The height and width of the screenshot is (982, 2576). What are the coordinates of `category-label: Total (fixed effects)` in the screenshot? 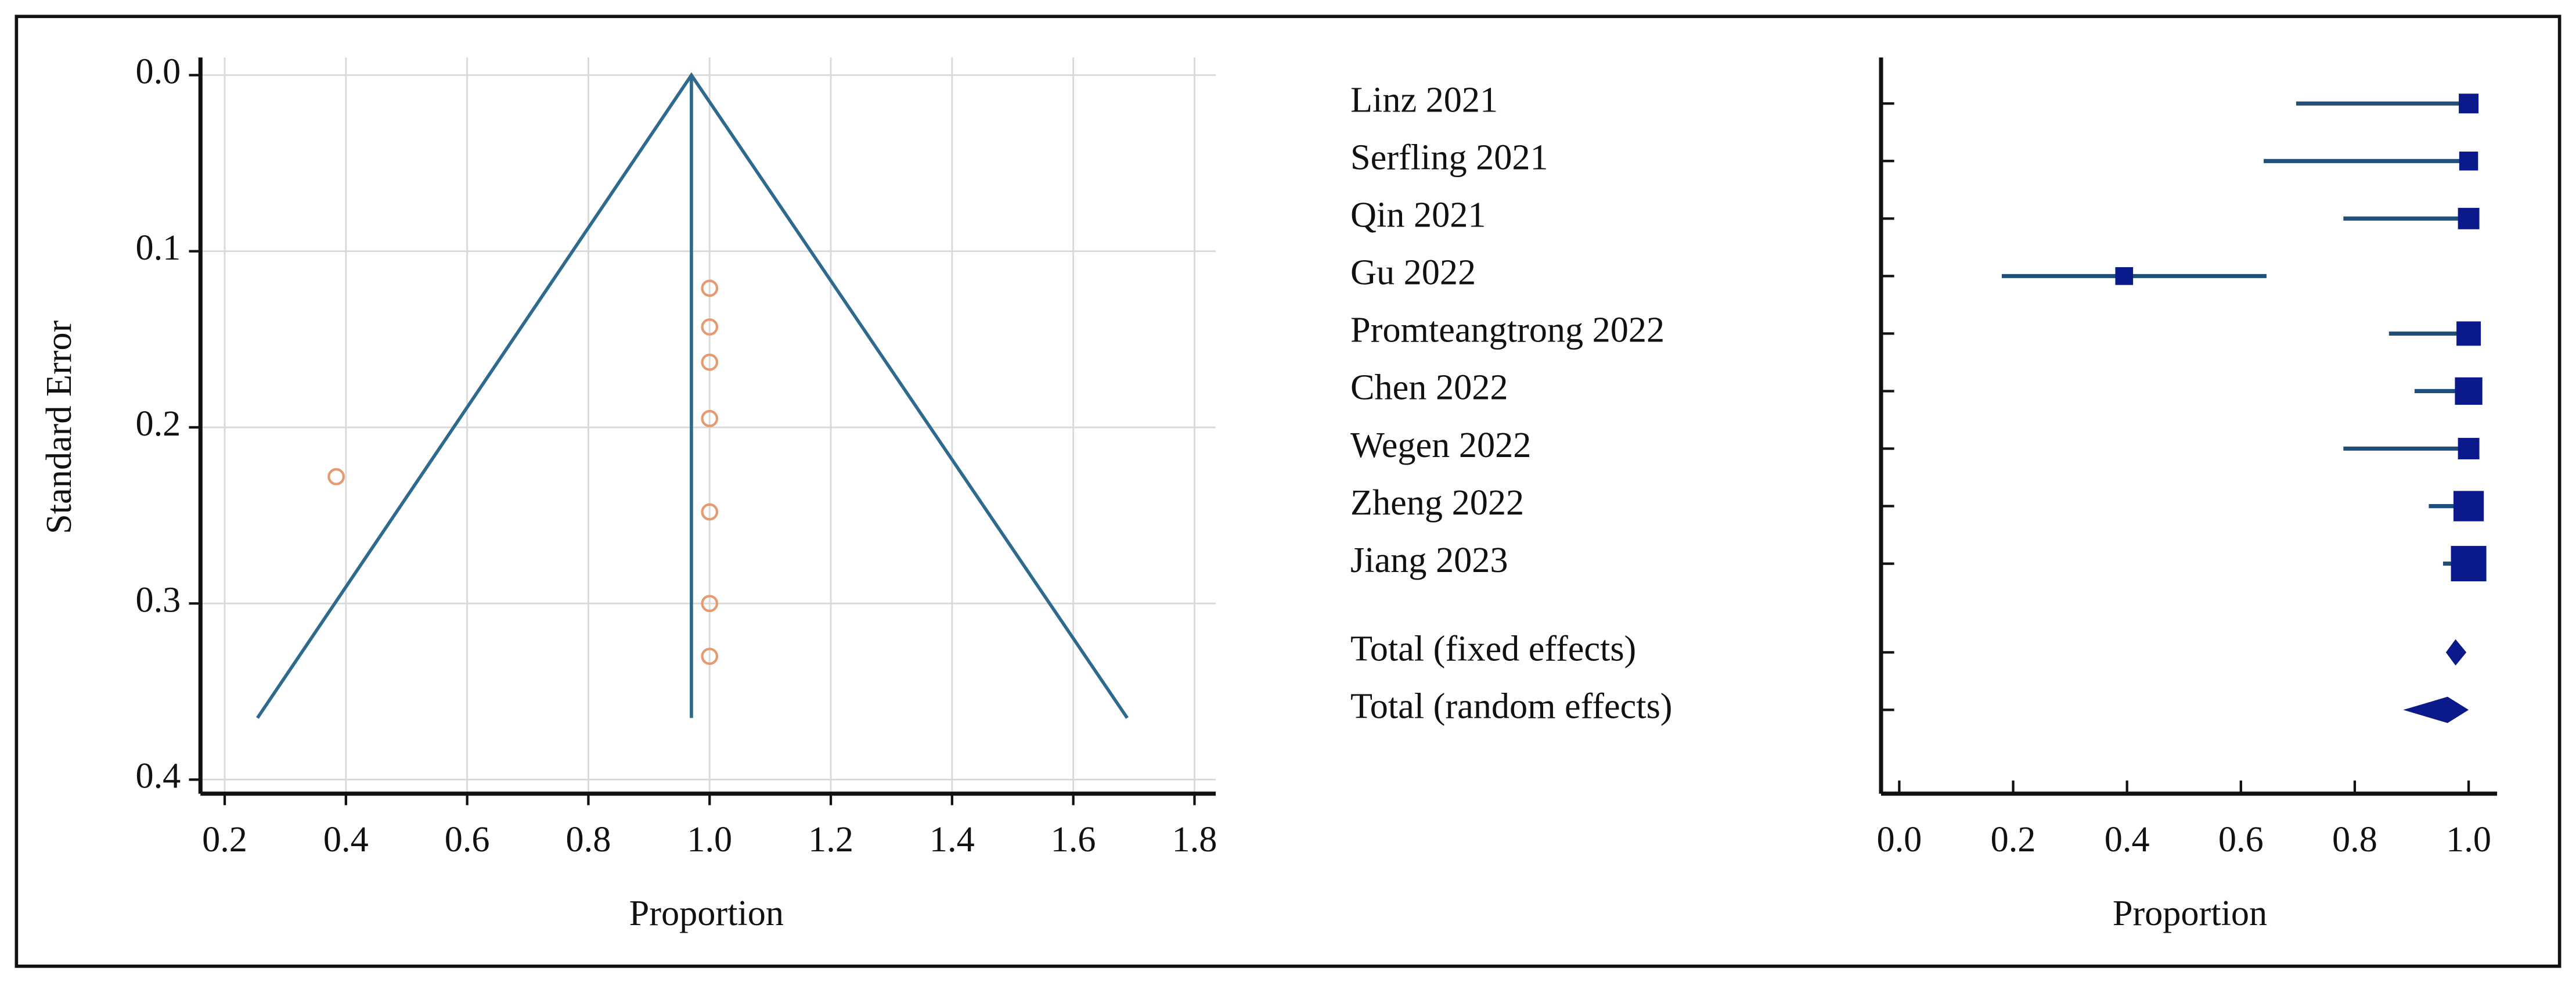 It's located at (1493, 649).